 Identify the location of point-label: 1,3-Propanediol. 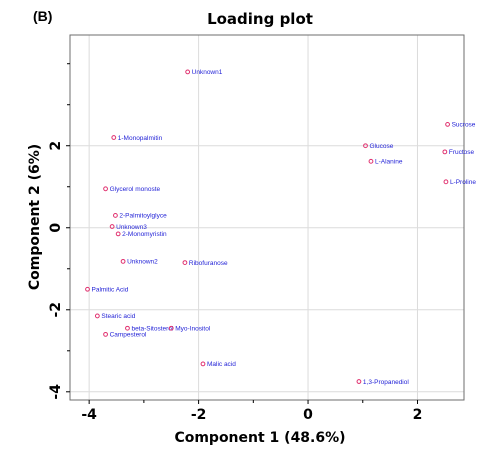
(386, 382).